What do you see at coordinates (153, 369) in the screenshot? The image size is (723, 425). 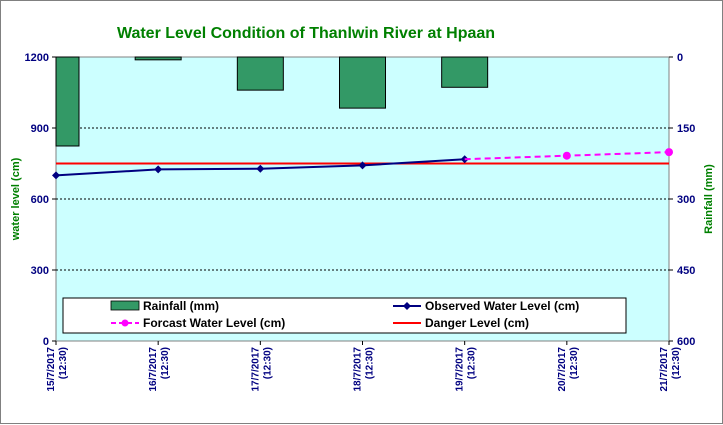 I see `x-tick-label-date: 16/7/2017` at bounding box center [153, 369].